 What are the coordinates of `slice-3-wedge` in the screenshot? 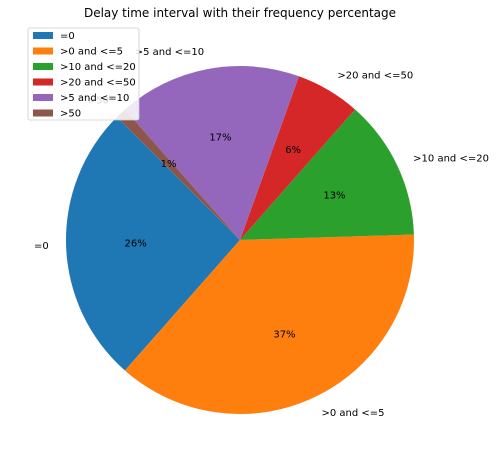 It's located at (327, 174).